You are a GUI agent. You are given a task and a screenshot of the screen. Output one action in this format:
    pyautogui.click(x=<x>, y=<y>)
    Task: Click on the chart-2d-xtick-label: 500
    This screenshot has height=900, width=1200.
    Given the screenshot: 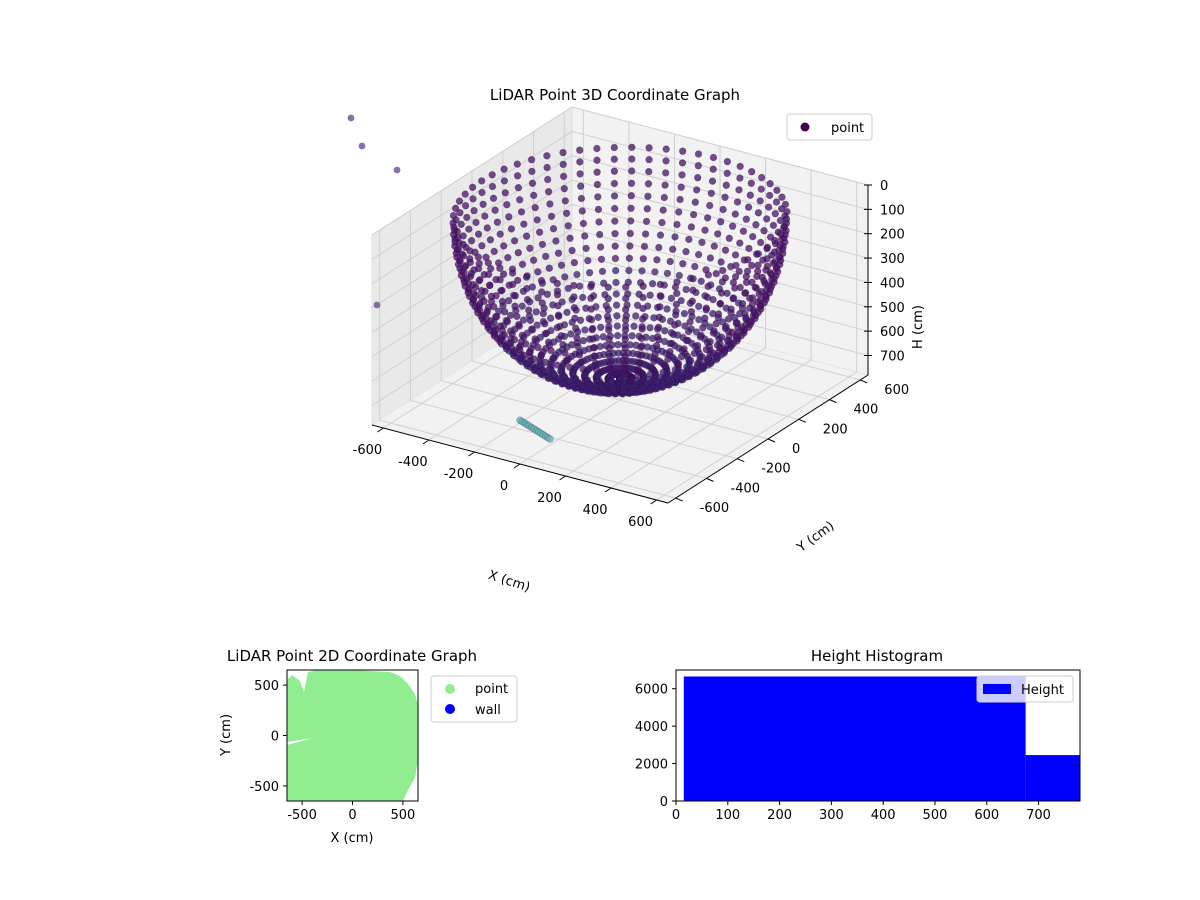 What is the action you would take?
    pyautogui.click(x=402, y=815)
    